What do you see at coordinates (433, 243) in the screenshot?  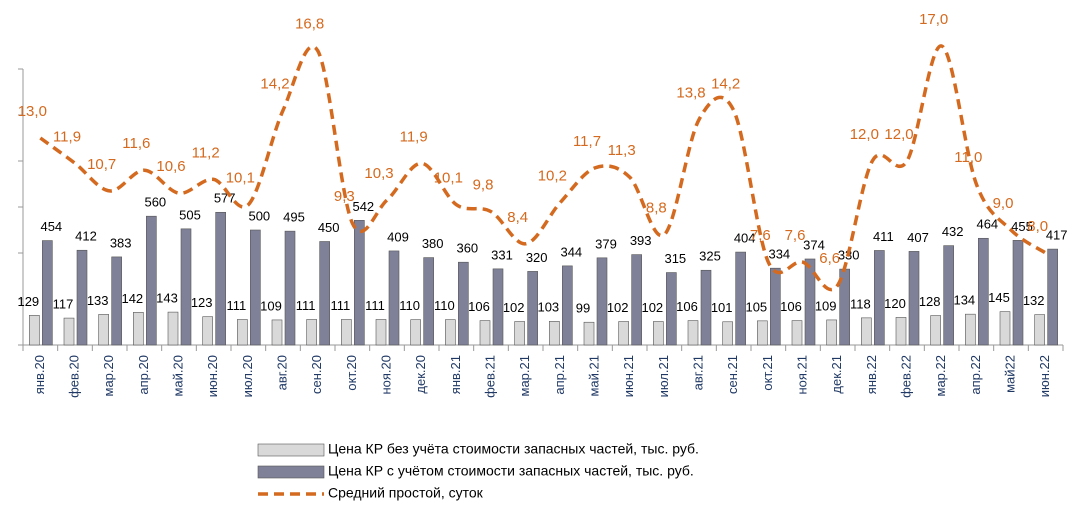 I see `bar-label: 380` at bounding box center [433, 243].